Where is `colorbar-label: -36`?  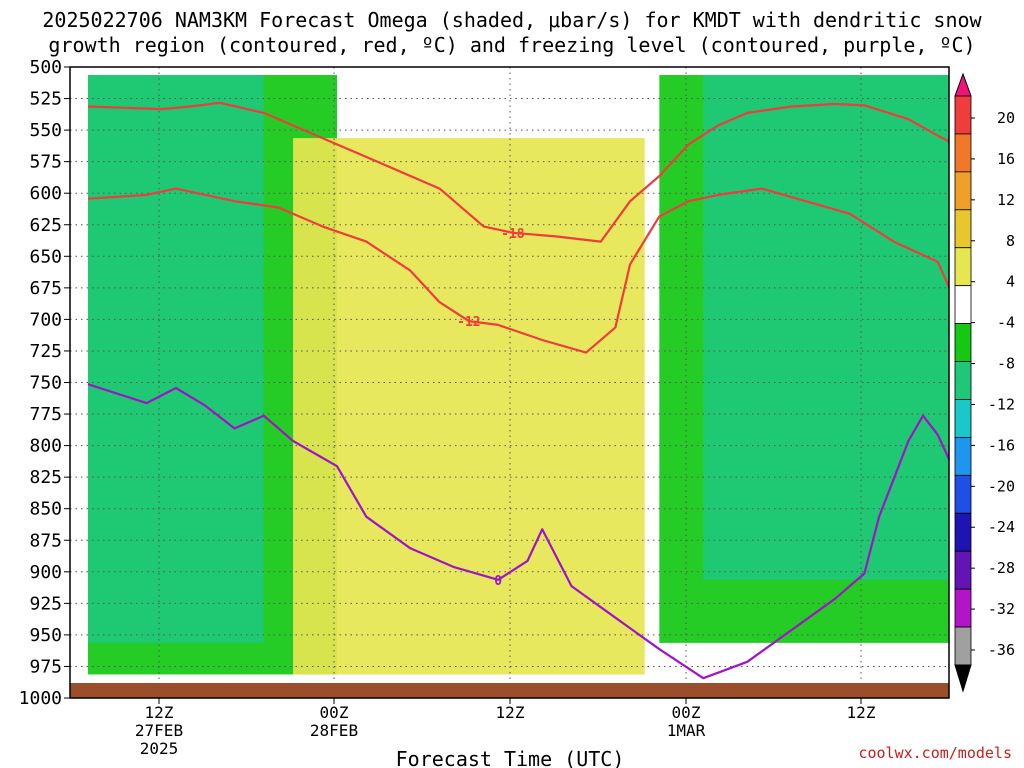 colorbar-label: -36 is located at coordinates (1001, 650).